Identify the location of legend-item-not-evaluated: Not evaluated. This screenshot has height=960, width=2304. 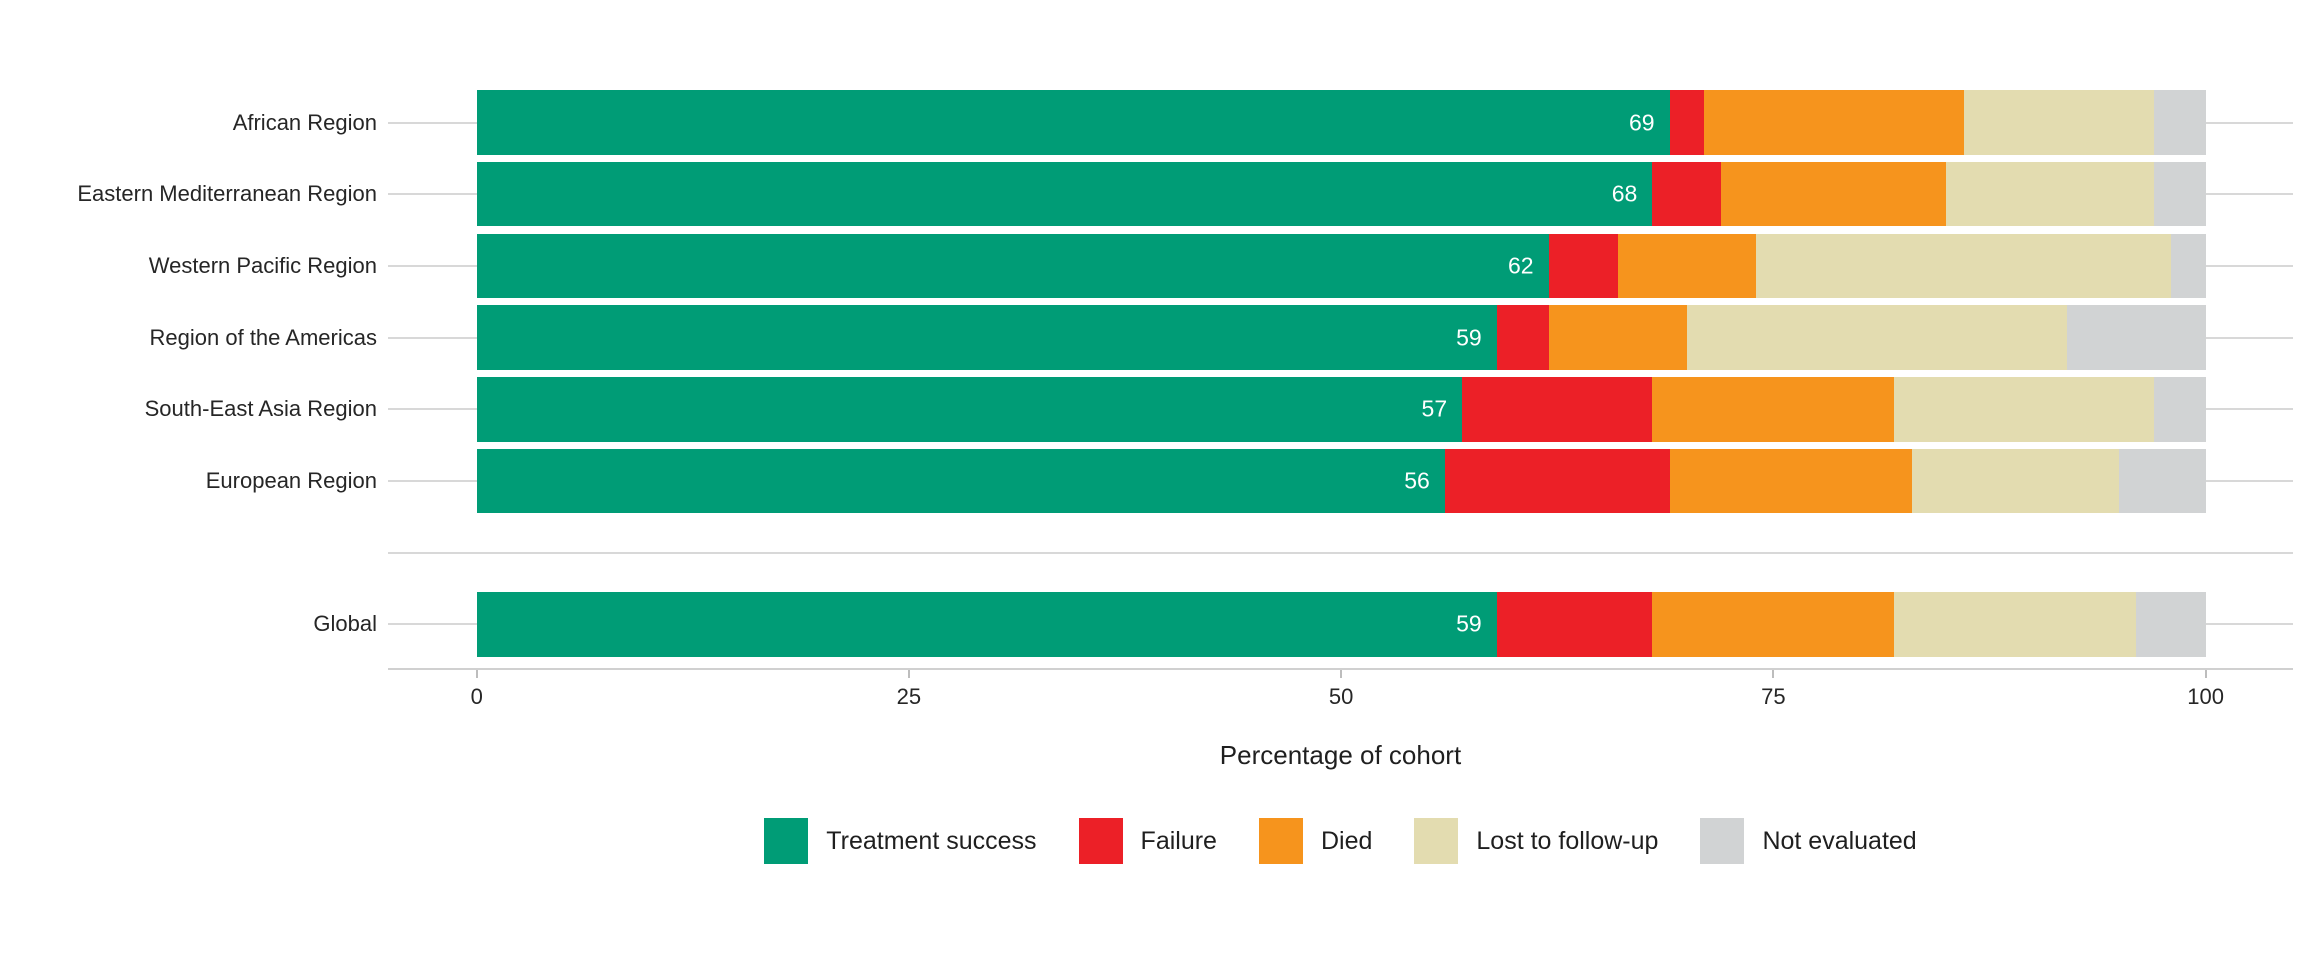
(1808, 841).